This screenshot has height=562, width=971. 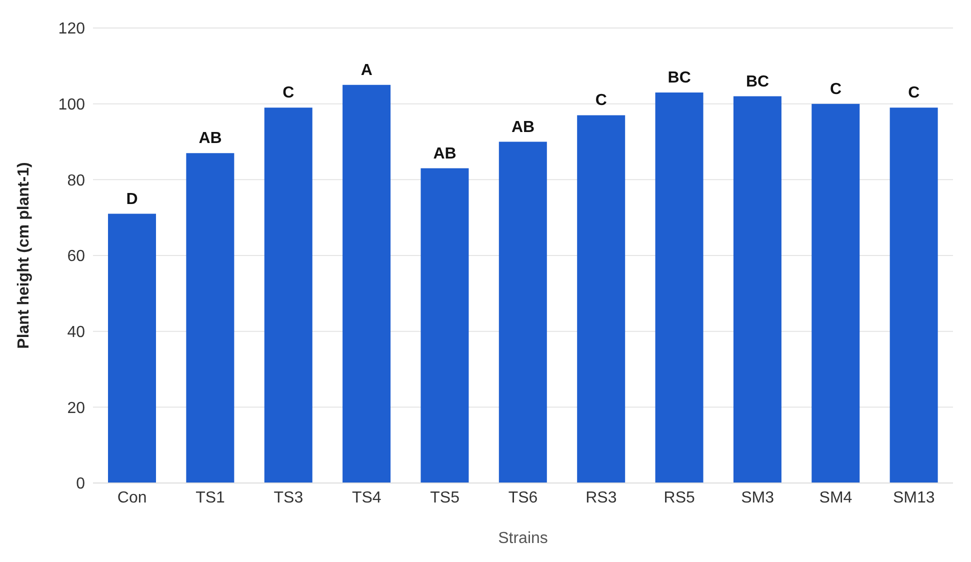 I want to click on x-tick-label: TS5, so click(x=445, y=497).